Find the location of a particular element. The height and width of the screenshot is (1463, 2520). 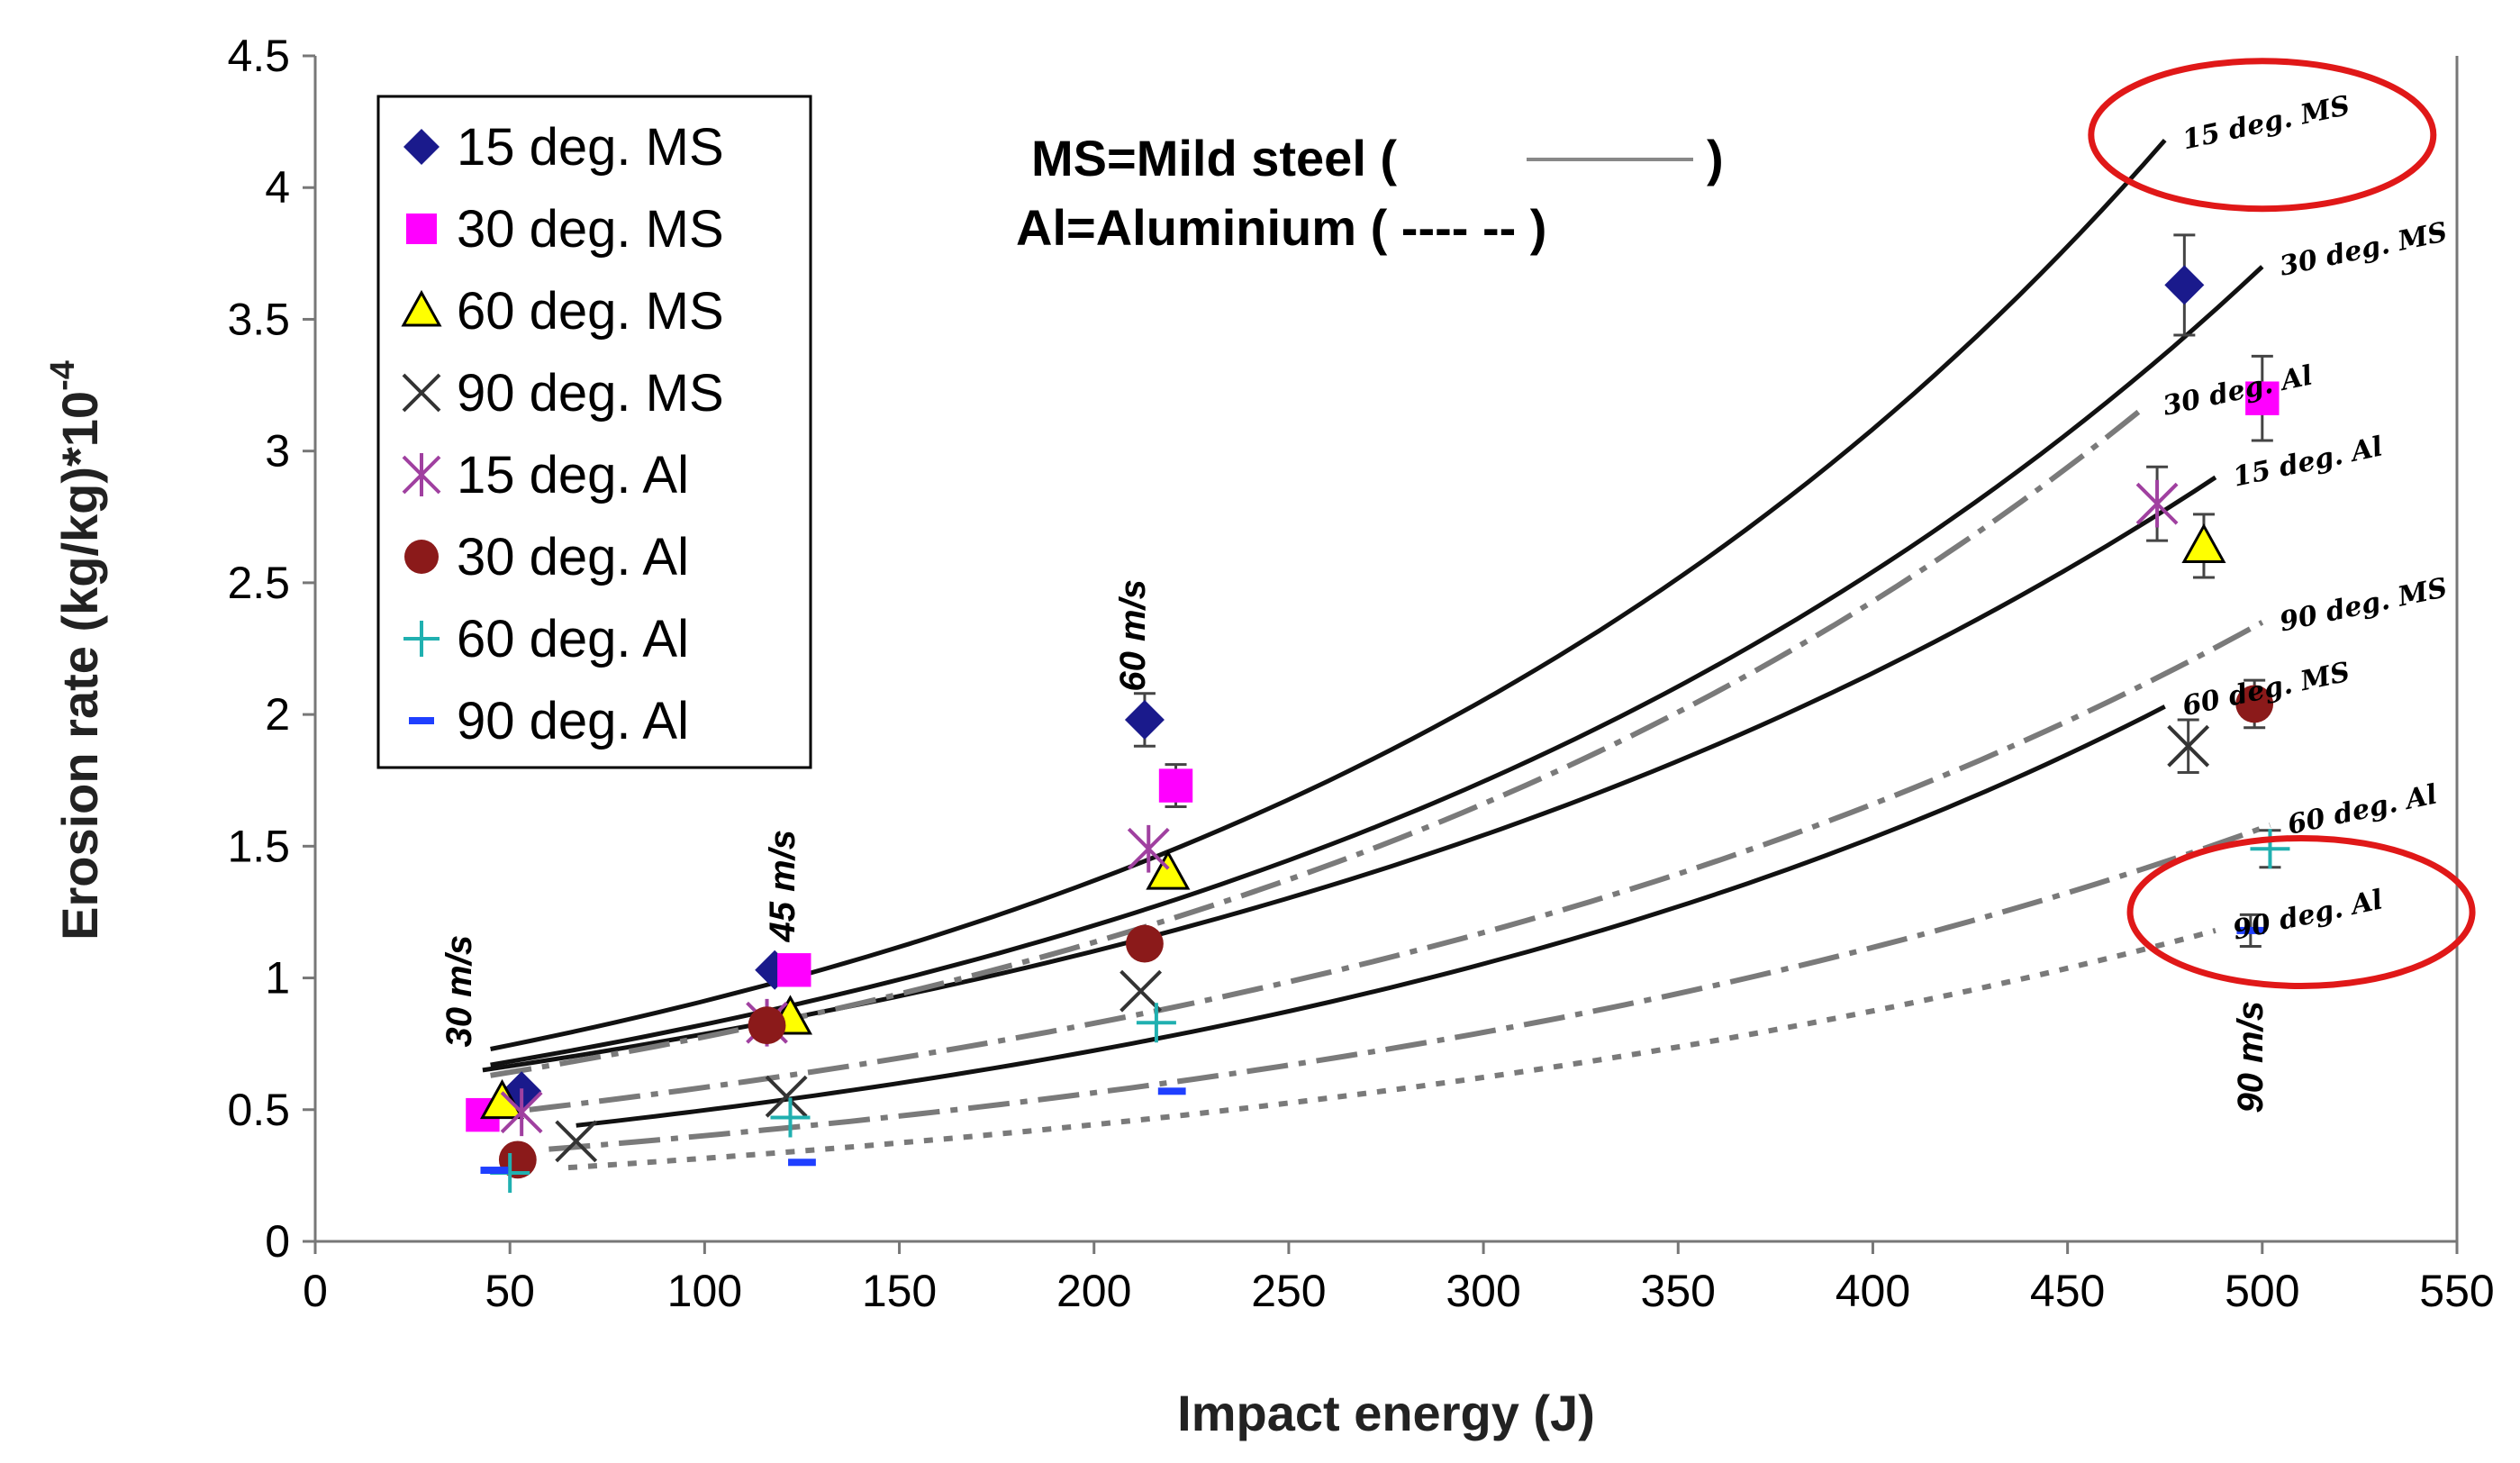

y-axis-title-exponent: -4 is located at coordinates (63, 375).